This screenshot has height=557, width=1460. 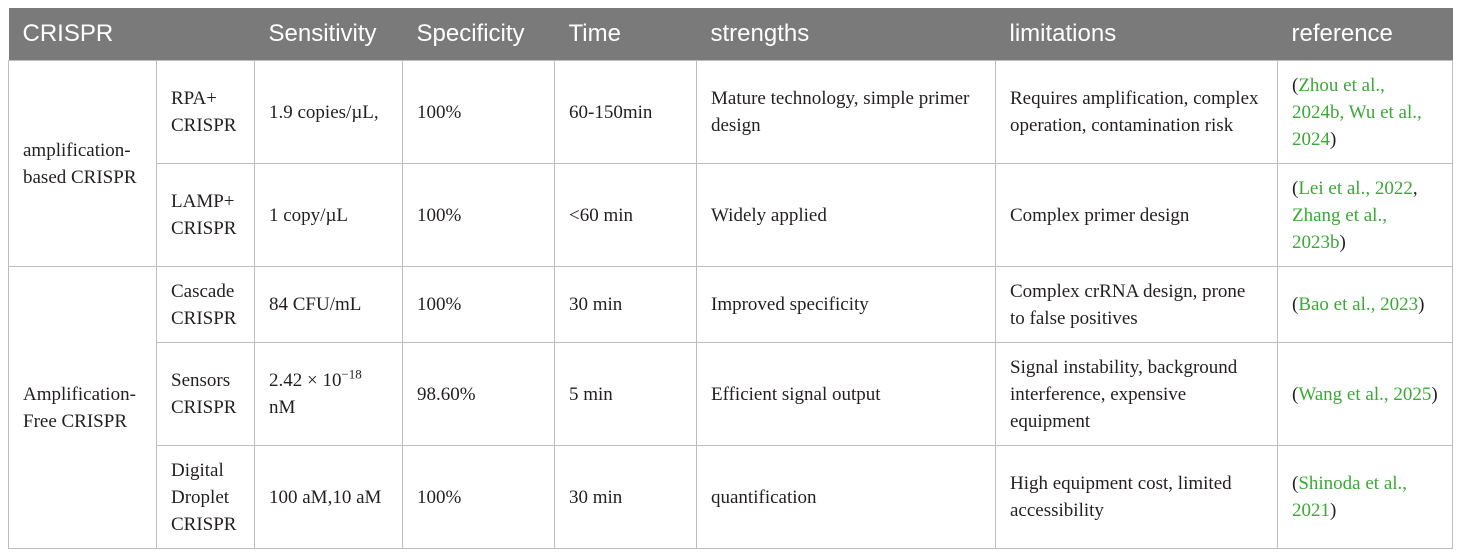 I want to click on reference-cell: (Shinoda et al., 2021), so click(x=1365, y=497).